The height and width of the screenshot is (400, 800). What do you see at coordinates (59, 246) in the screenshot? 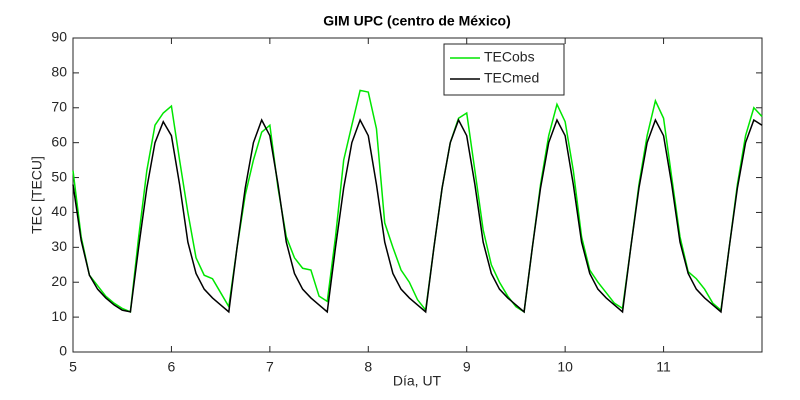
I see `y-tick-label: 30` at bounding box center [59, 246].